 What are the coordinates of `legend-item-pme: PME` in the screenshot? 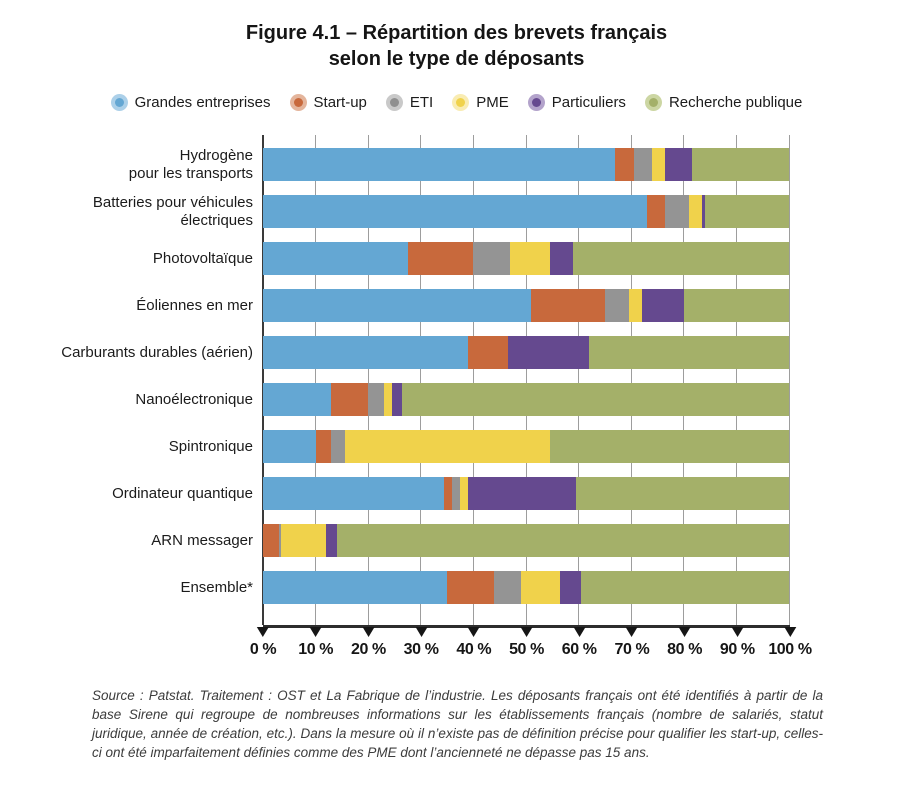 It's located at (480, 102).